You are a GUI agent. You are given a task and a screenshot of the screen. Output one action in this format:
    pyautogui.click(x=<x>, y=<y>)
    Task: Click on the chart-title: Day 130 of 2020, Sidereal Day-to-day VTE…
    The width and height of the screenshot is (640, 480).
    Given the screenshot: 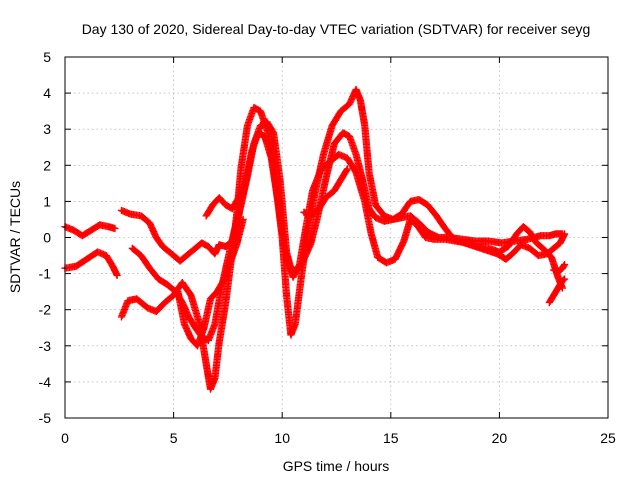 What is the action you would take?
    pyautogui.click(x=336, y=29)
    